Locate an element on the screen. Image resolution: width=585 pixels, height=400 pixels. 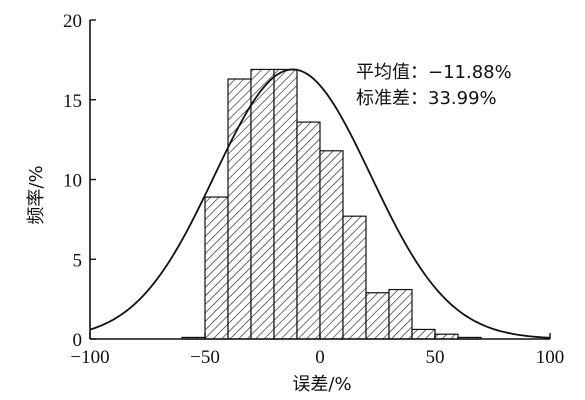
x-tick-label: −50 is located at coordinates (205, 357).